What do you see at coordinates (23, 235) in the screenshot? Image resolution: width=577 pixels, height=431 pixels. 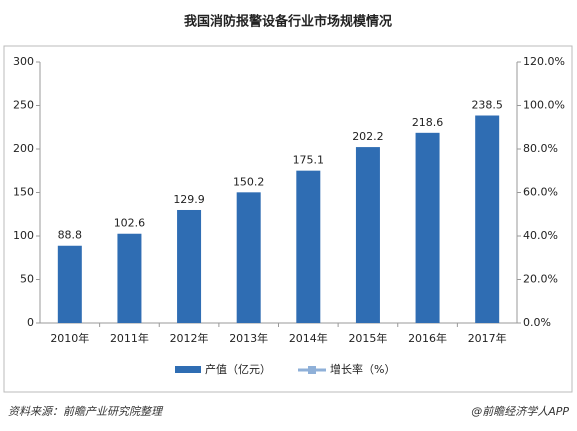 I see `y-tick-label: 100` at bounding box center [23, 235].